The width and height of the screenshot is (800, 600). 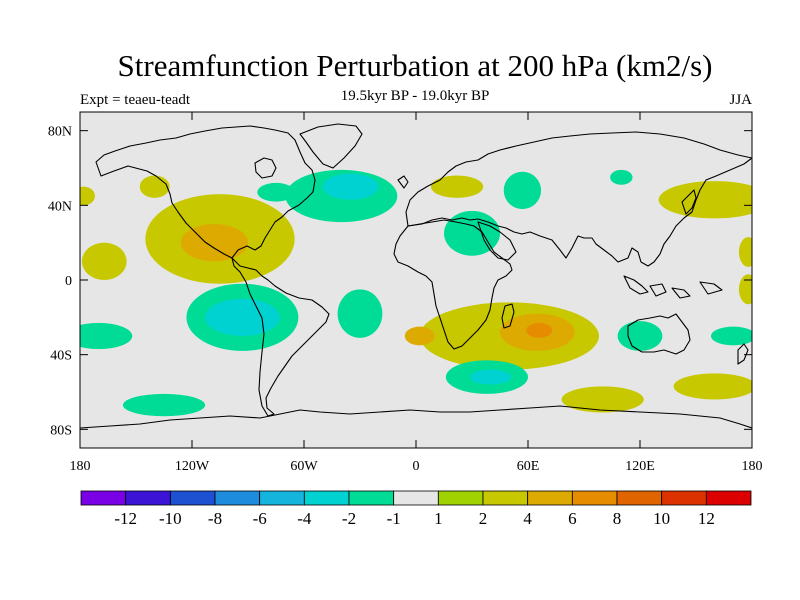 I want to click on colorbar-label: -6, so click(x=260, y=518).